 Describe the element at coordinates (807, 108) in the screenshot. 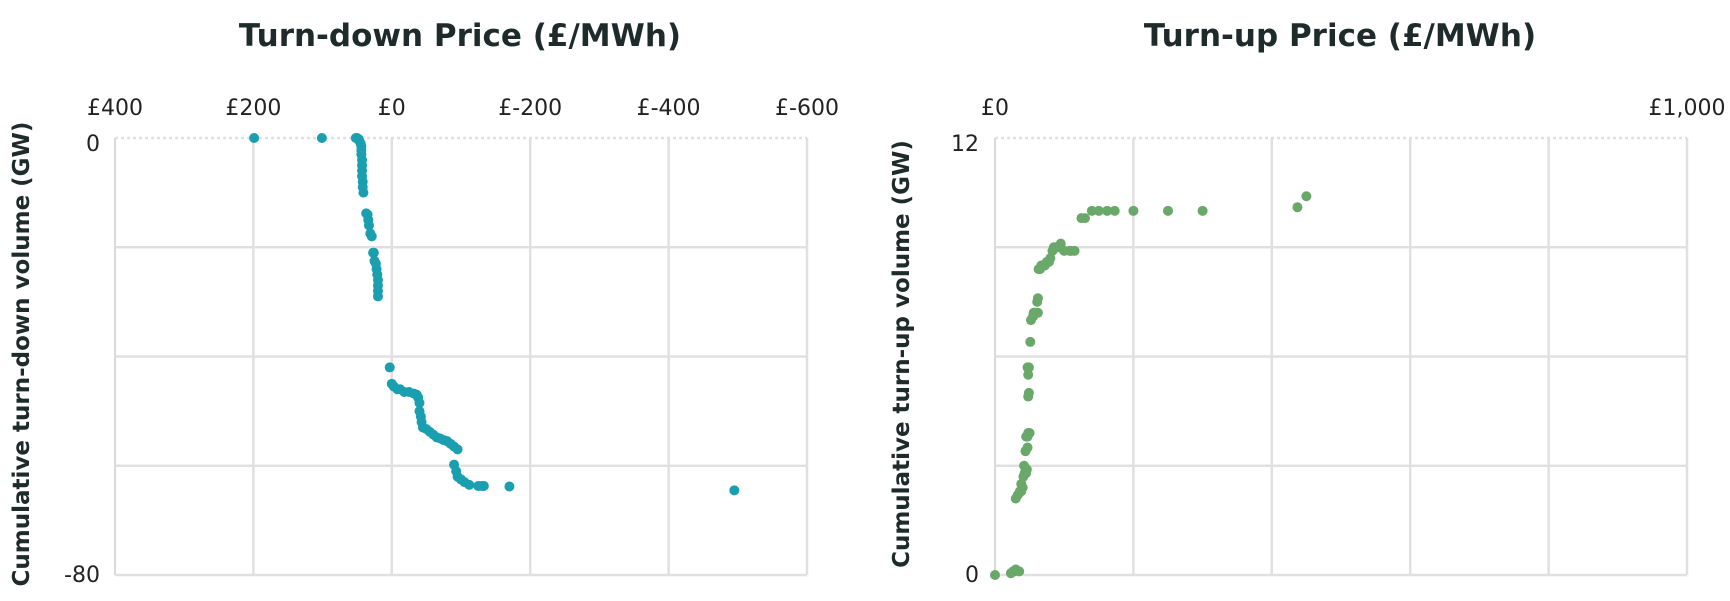

I see `turn-down-x-tick-label: £-600` at that location.